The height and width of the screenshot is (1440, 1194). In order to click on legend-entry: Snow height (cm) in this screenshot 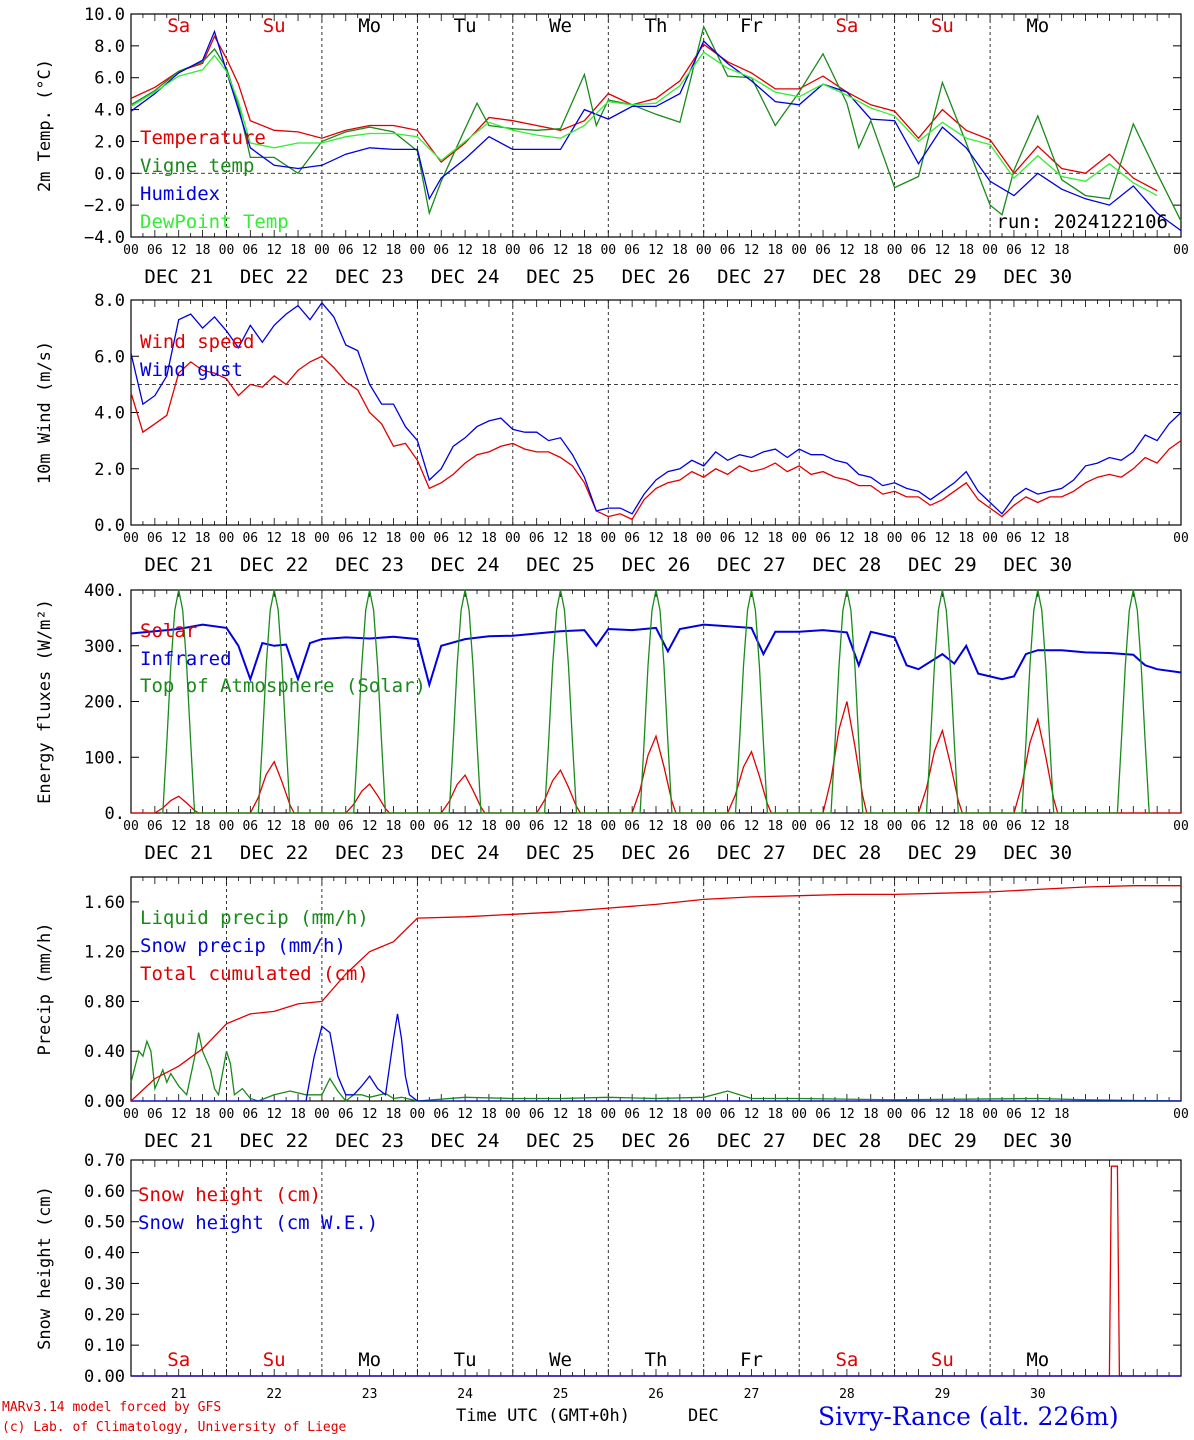, I will do `click(229, 1195)`.